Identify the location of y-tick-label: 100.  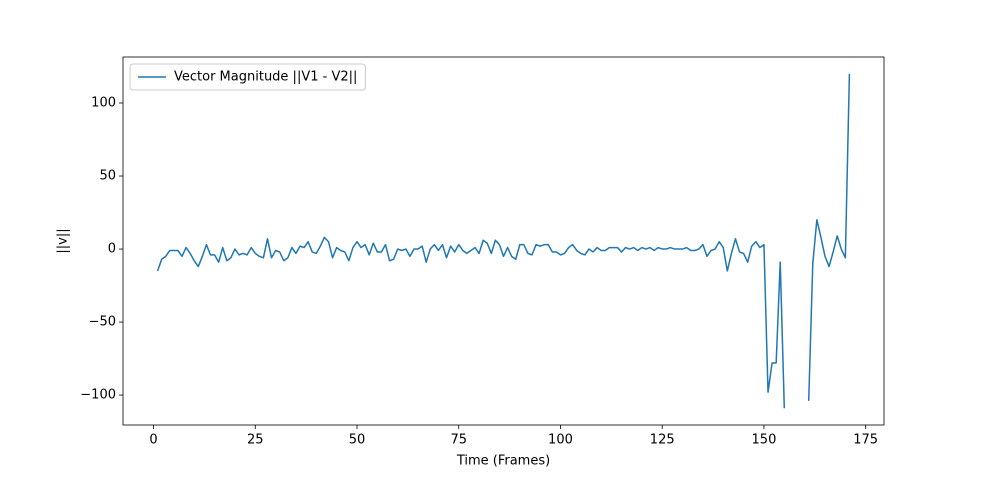
(103, 103).